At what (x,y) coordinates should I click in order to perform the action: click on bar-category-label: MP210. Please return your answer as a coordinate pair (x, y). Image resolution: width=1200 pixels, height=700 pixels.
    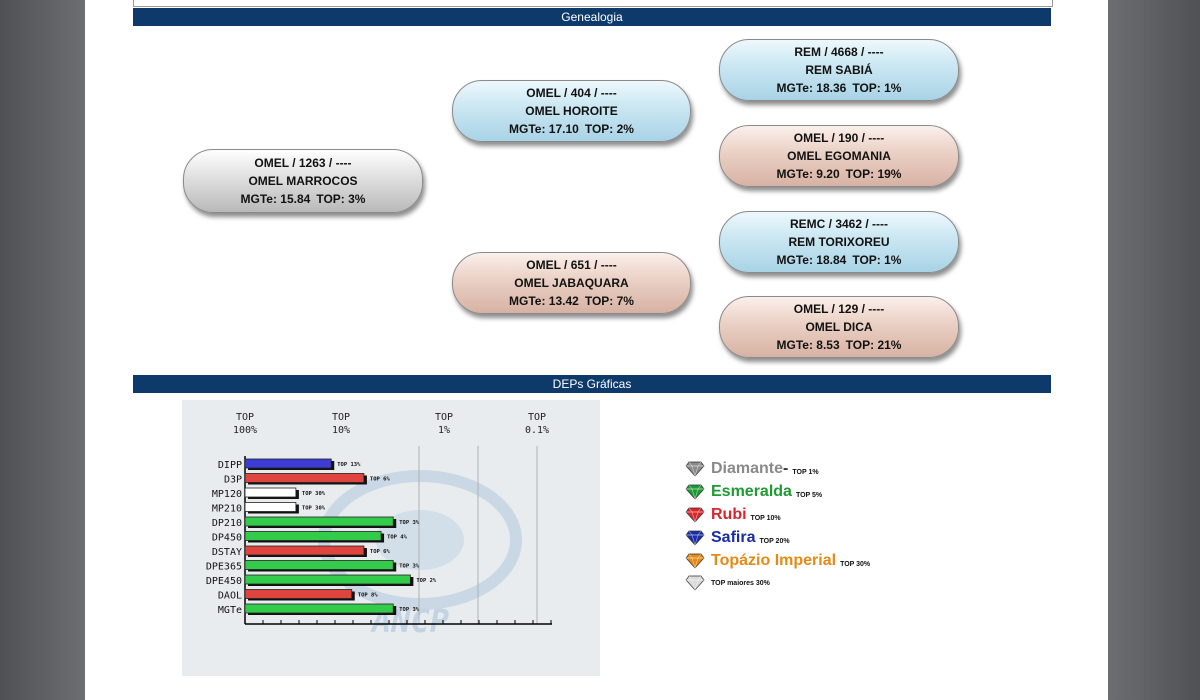
    Looking at the image, I should click on (227, 509).